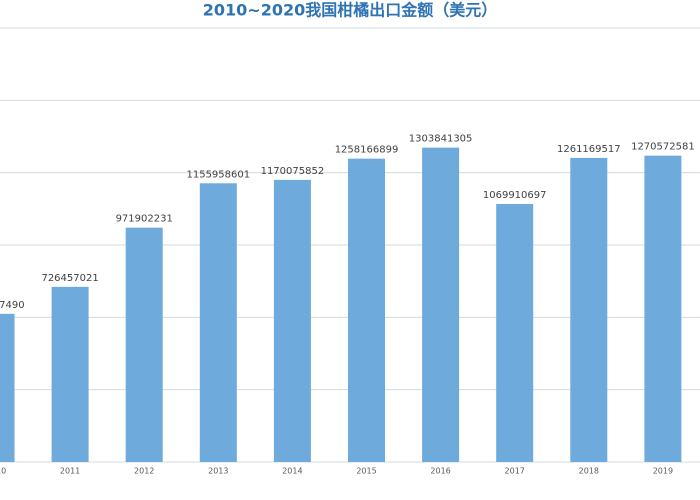  What do you see at coordinates (441, 139) in the screenshot?
I see `value-label: 1303841305` at bounding box center [441, 139].